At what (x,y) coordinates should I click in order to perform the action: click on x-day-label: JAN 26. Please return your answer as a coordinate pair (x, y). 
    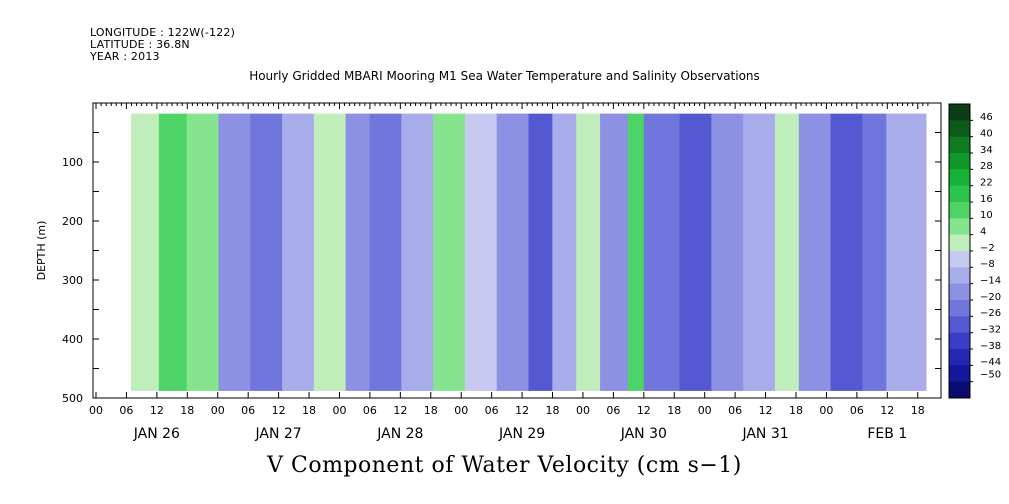
    Looking at the image, I should click on (156, 434).